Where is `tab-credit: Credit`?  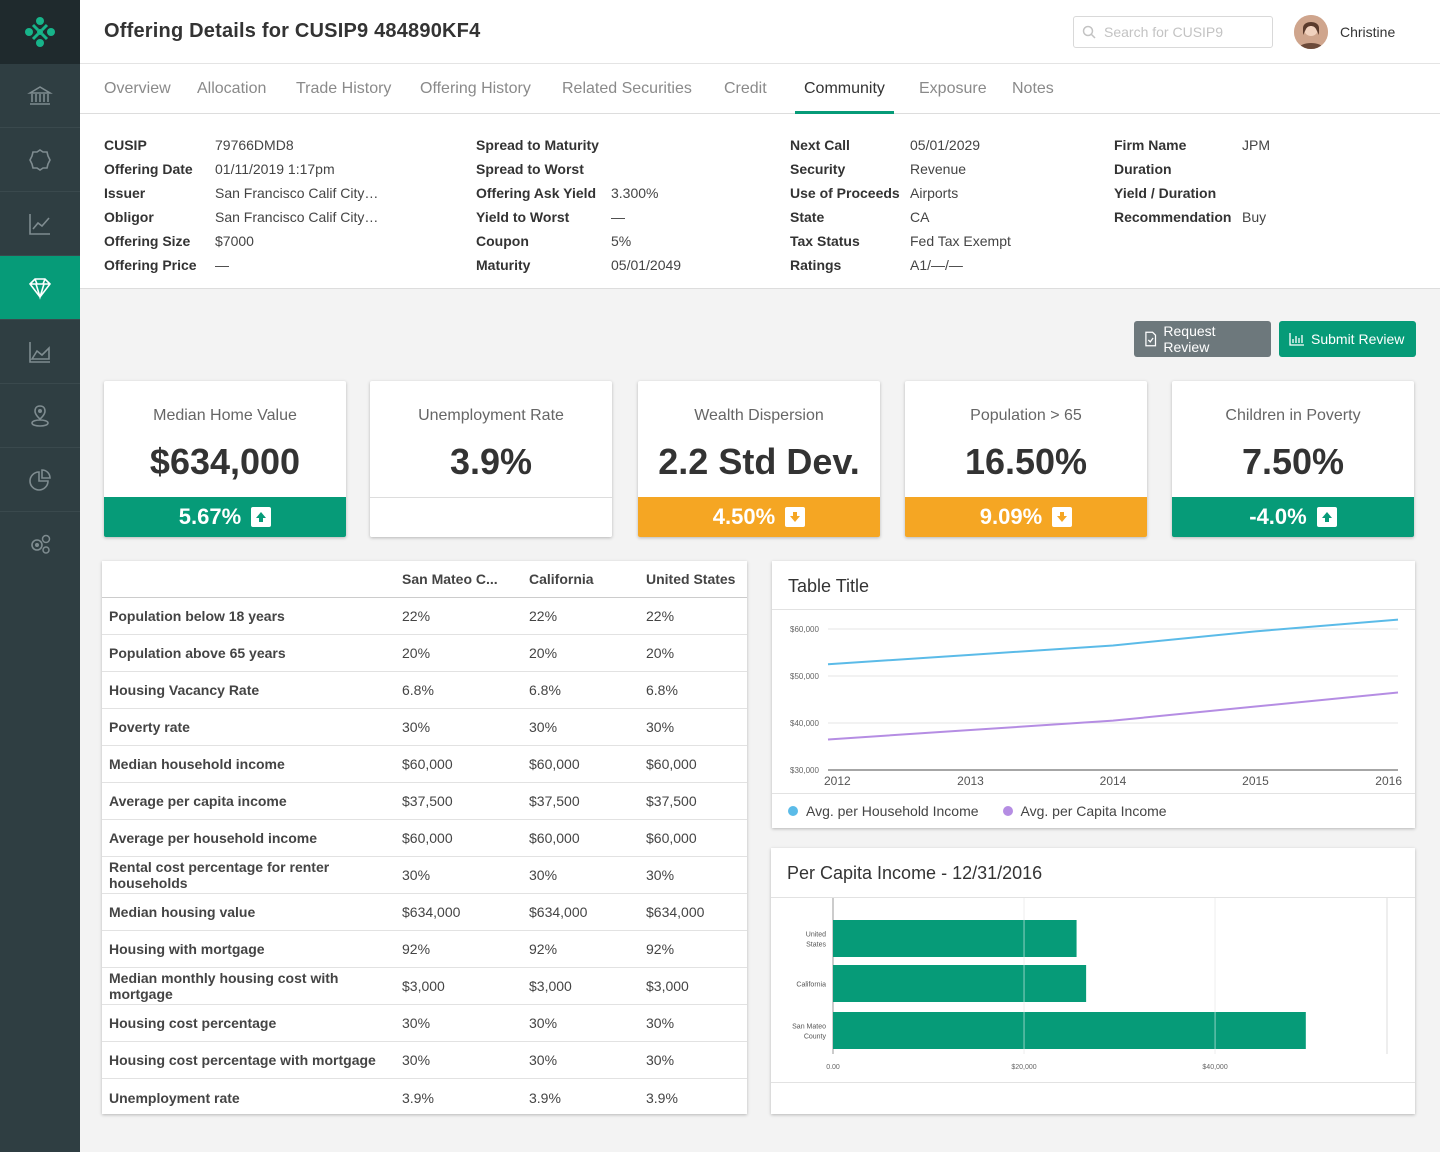
tab-credit: Credit is located at coordinates (745, 88).